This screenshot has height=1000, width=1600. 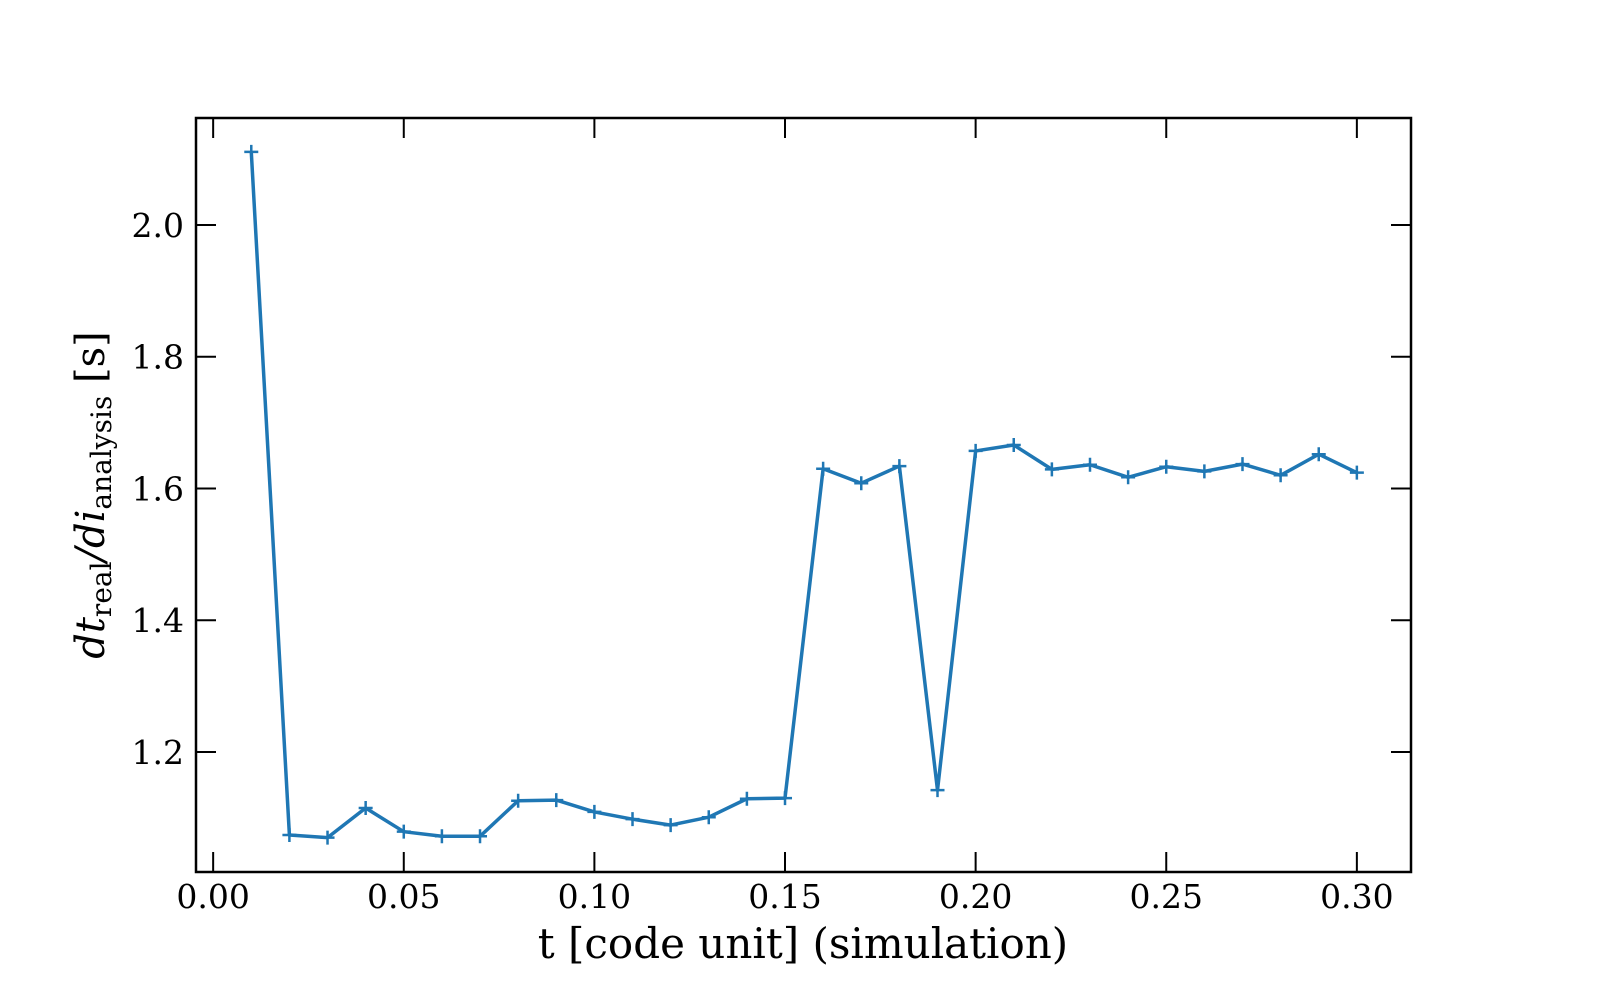 What do you see at coordinates (975, 896) in the screenshot?
I see `x-tick-label: 0.20` at bounding box center [975, 896].